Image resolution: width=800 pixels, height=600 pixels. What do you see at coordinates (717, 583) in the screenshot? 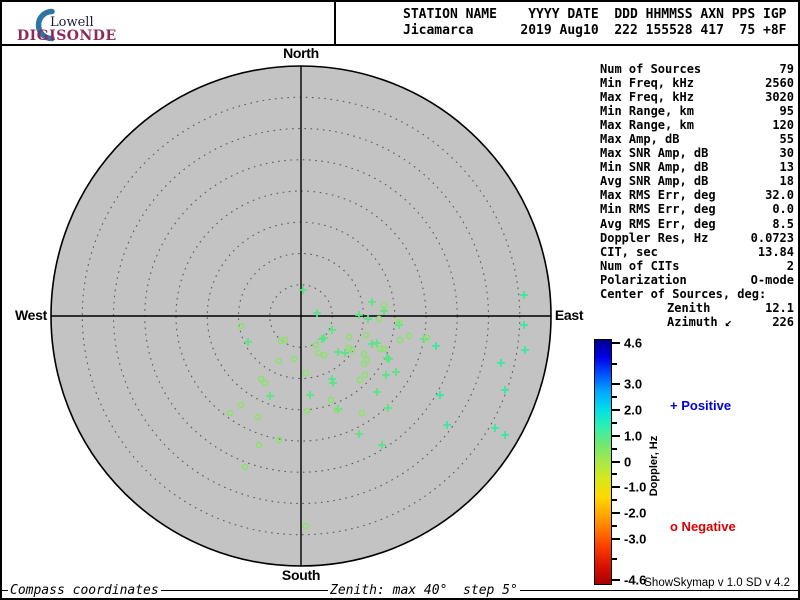
I see `version-text: ShowSkymap v 1.0 SD v 4.2` at bounding box center [717, 583].